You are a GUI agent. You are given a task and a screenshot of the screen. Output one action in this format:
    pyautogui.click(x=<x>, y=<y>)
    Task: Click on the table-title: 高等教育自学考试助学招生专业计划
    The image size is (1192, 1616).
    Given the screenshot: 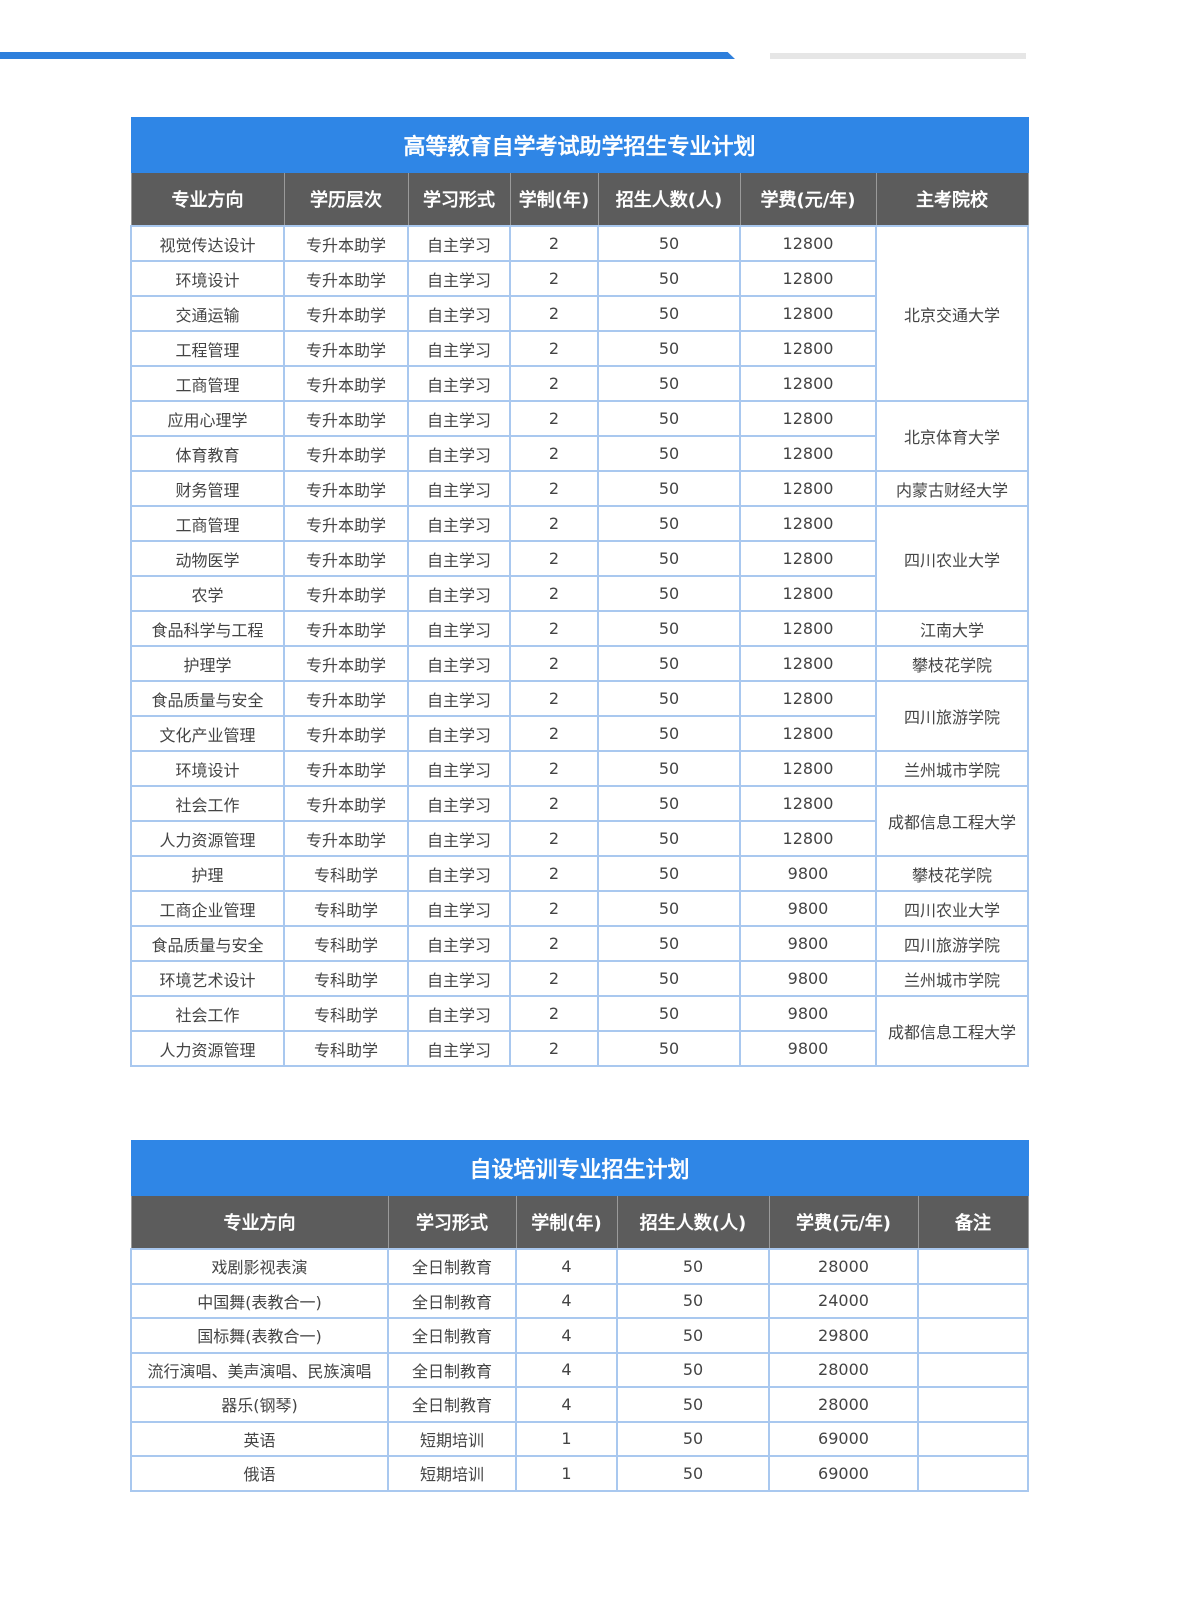 What is the action you would take?
    pyautogui.click(x=579, y=145)
    